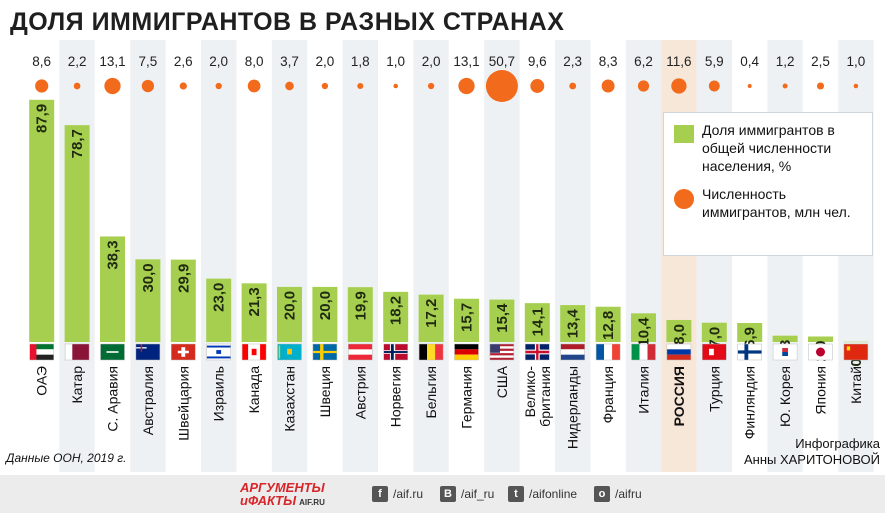 This screenshot has width=885, height=513. Describe the element at coordinates (714, 337) in the screenshot. I see `share-value-label: 7,0` at that location.